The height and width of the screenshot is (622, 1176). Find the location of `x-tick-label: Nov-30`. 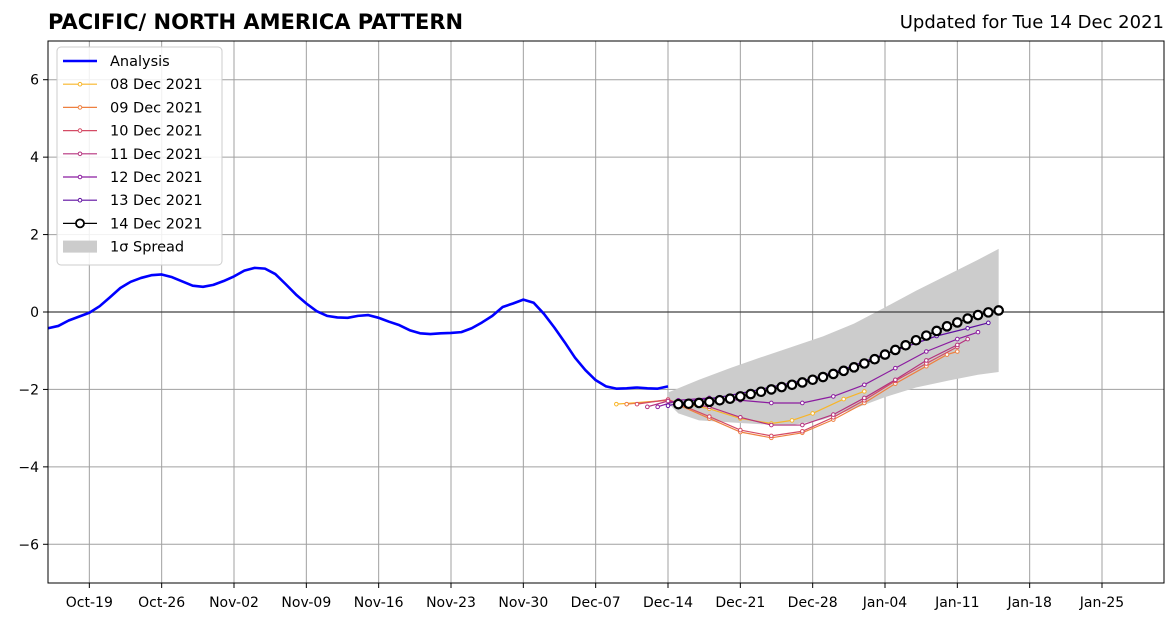

x-tick-label: Nov-30 is located at coordinates (523, 603).